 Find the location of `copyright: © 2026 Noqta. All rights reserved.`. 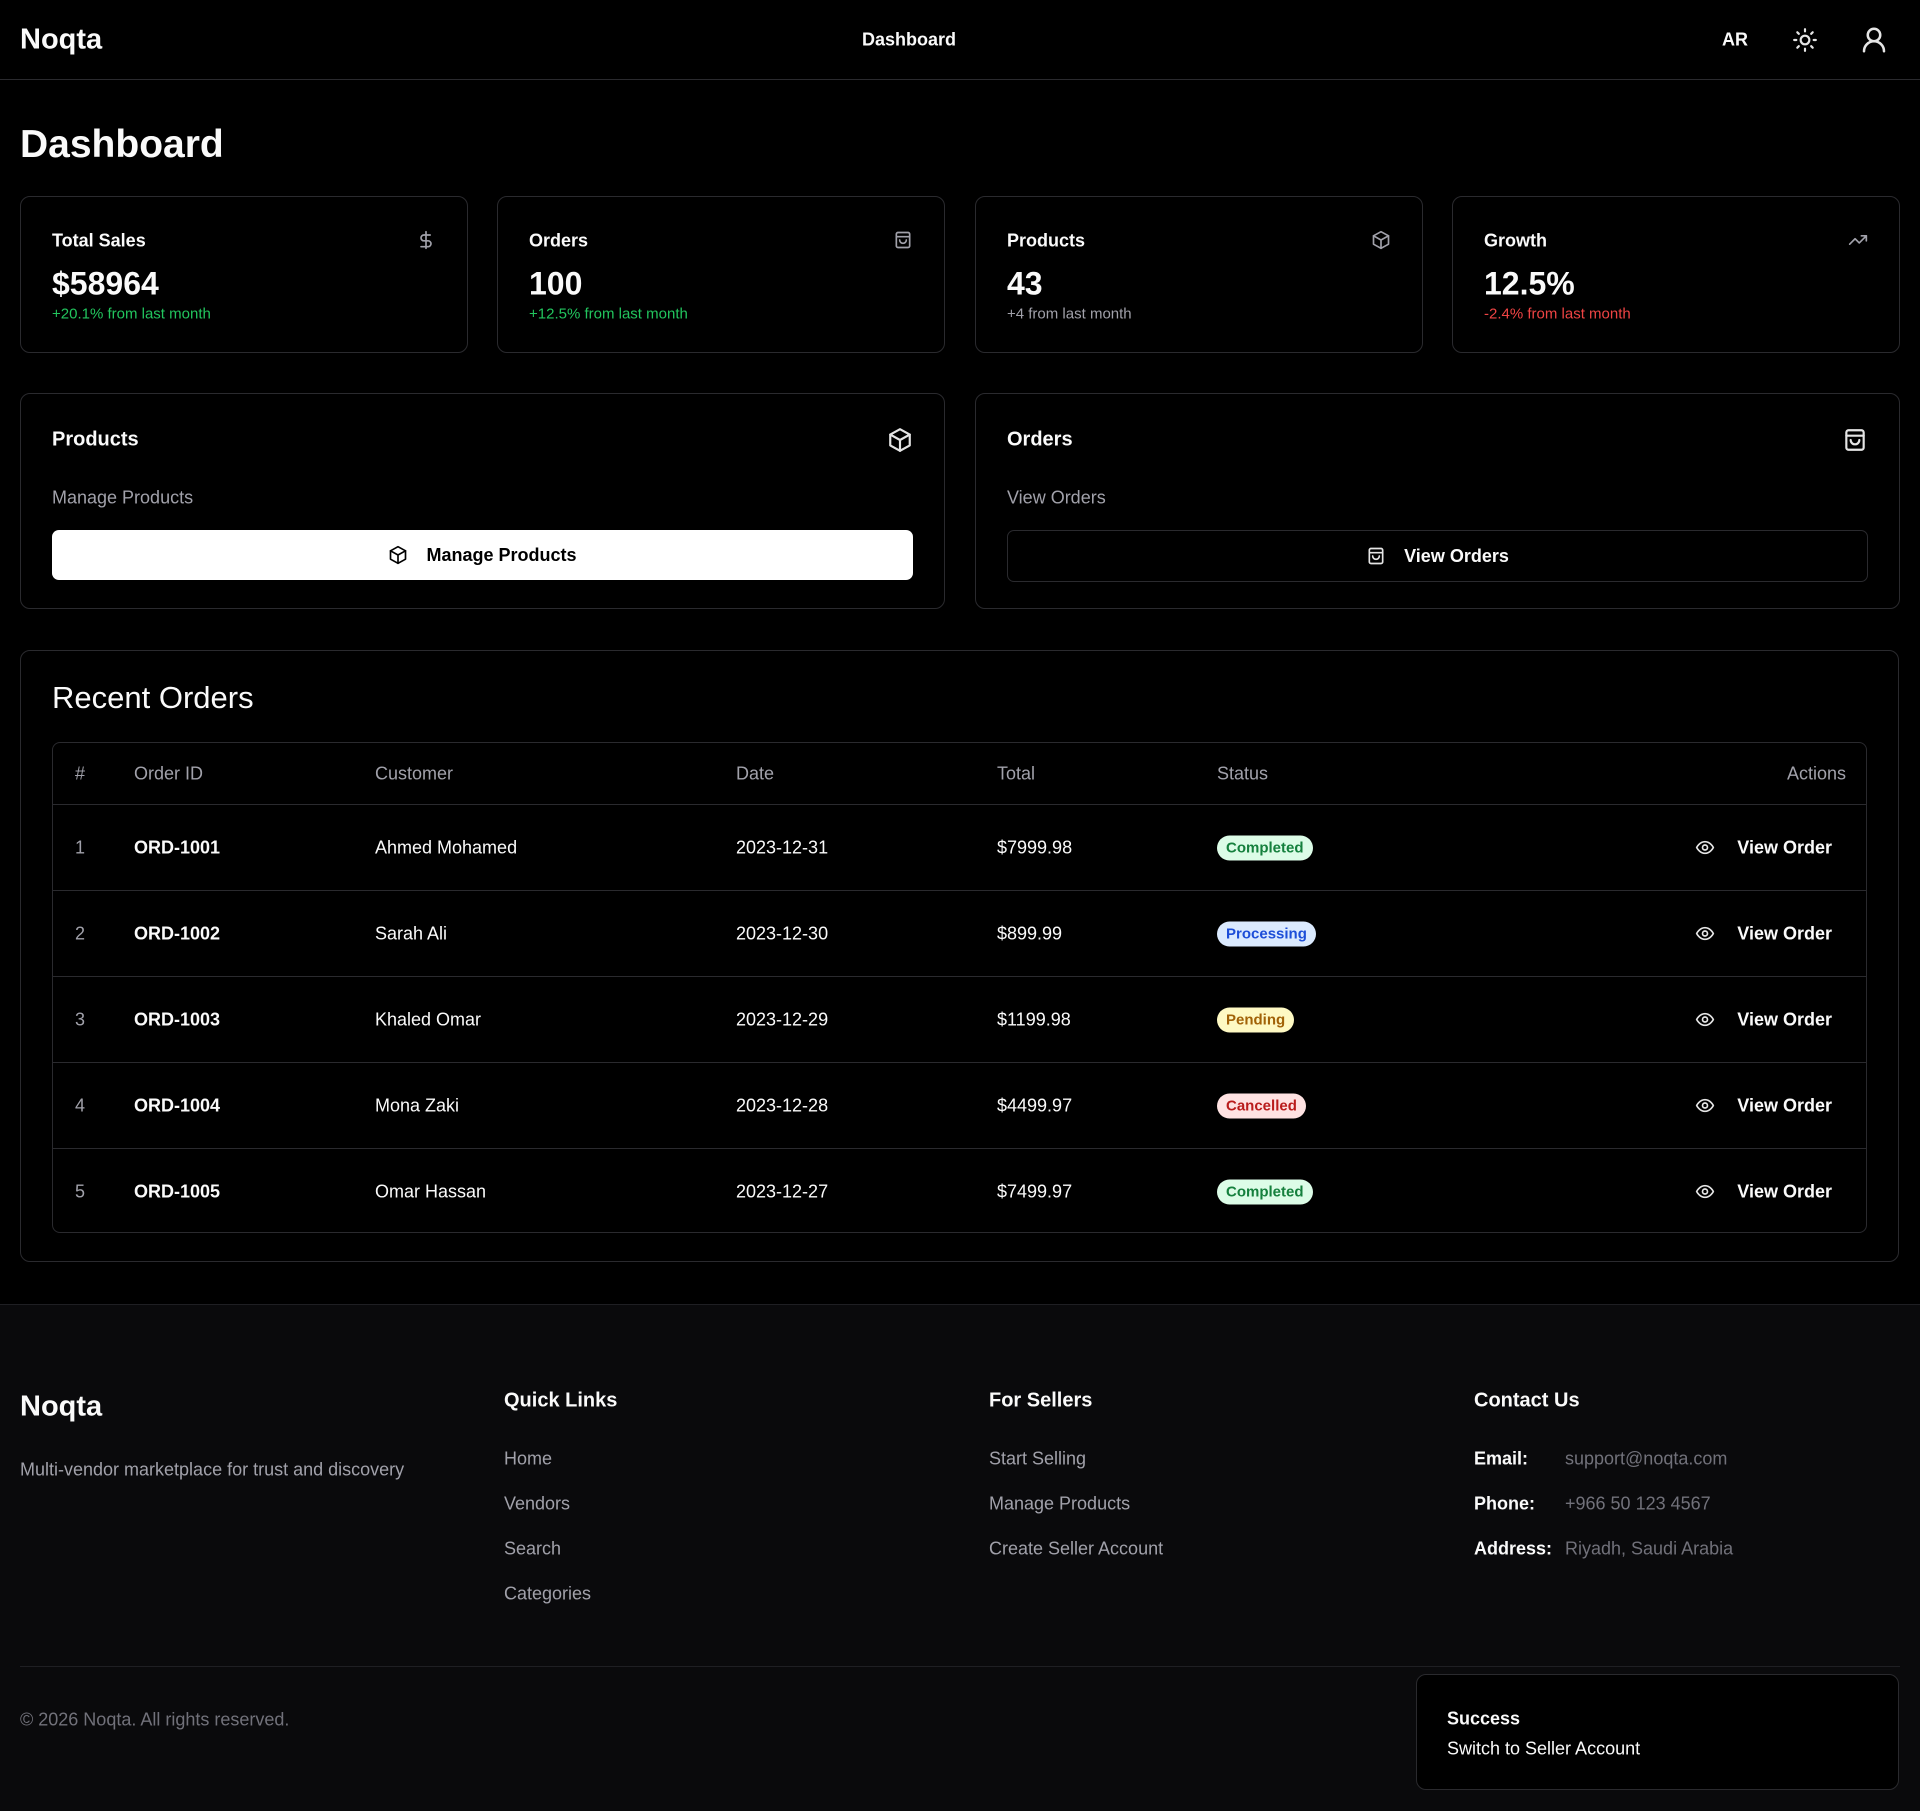

copyright: © 2026 Noqta. All rights reserved. is located at coordinates (155, 1719).